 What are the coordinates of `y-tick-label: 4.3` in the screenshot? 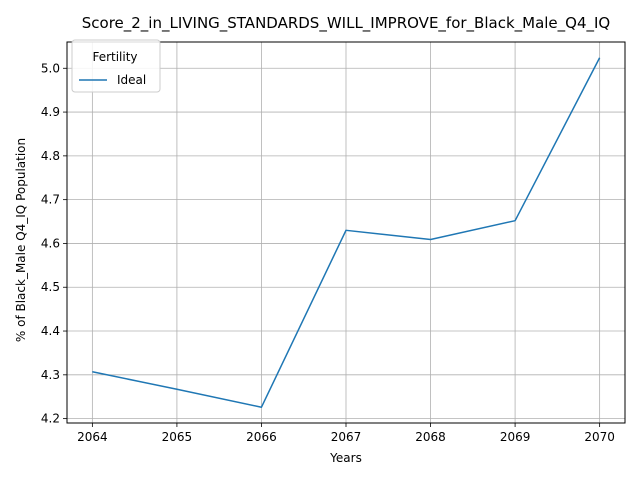 It's located at (50, 375).